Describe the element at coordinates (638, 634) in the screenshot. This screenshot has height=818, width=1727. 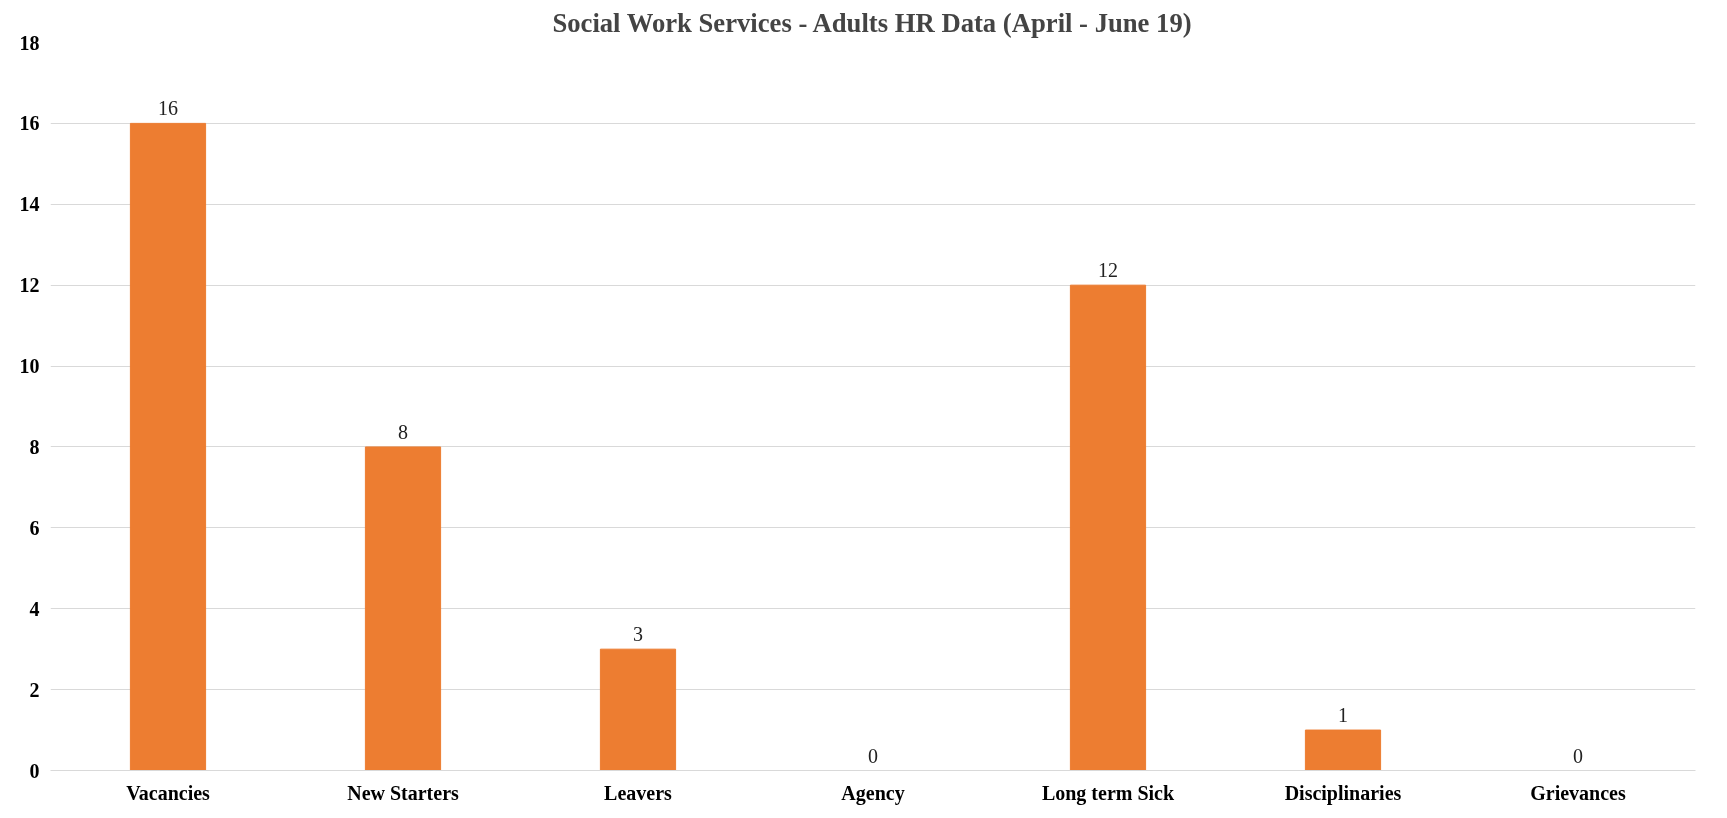
I see `data-label: 3` at that location.